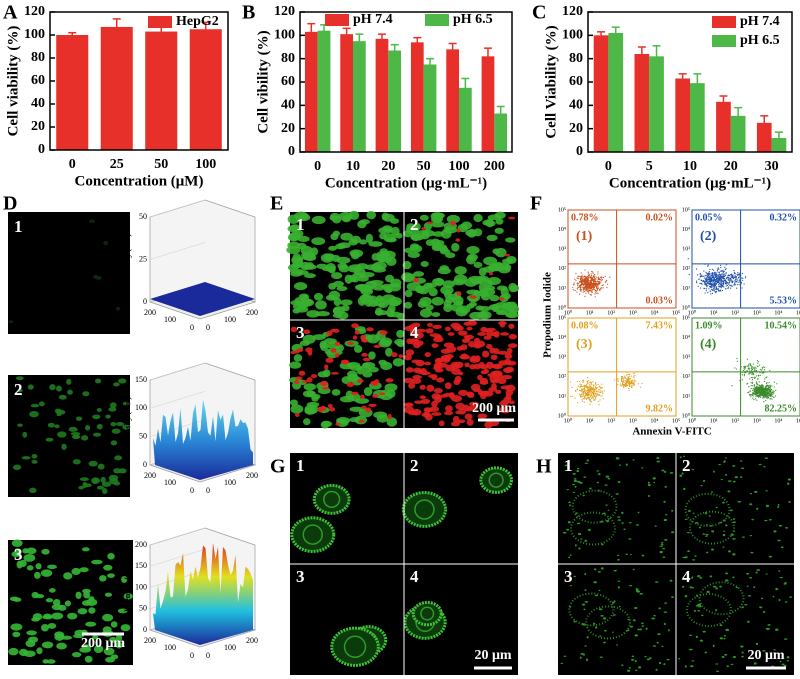  What do you see at coordinates (355, 646) in the screenshot?
I see `cell-outline` at bounding box center [355, 646].